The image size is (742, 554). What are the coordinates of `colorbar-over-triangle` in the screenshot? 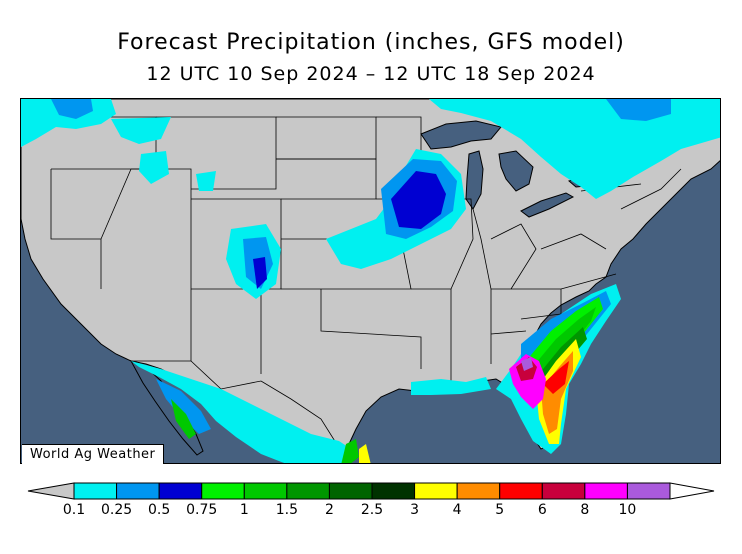 It's located at (692, 491).